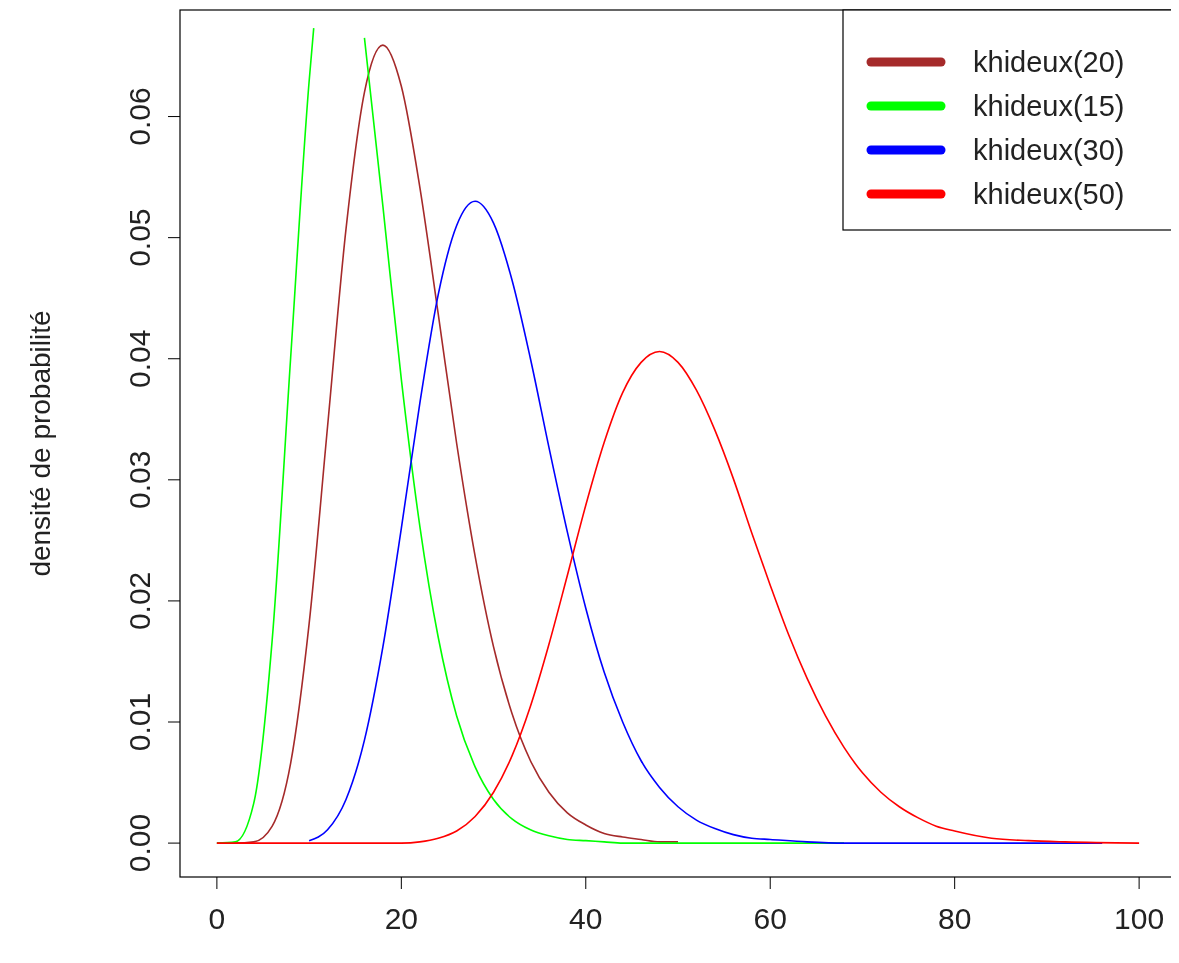  What do you see at coordinates (217, 918) in the screenshot?
I see `x-tick-label: 0` at bounding box center [217, 918].